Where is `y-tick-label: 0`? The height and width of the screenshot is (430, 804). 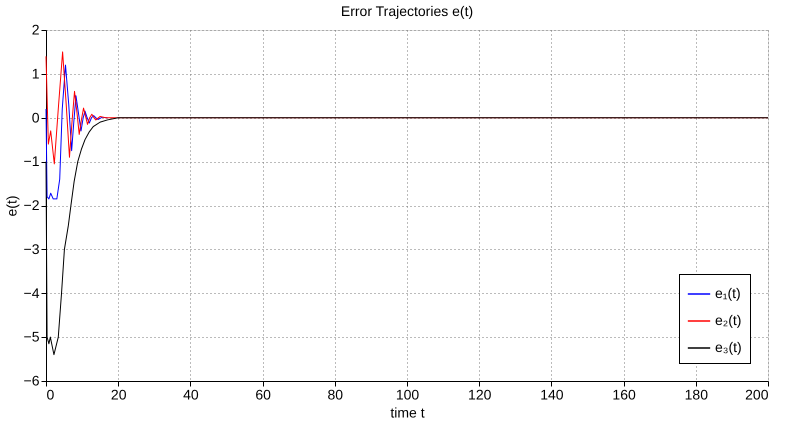
y-tick-label: 0 is located at coordinates (36, 117).